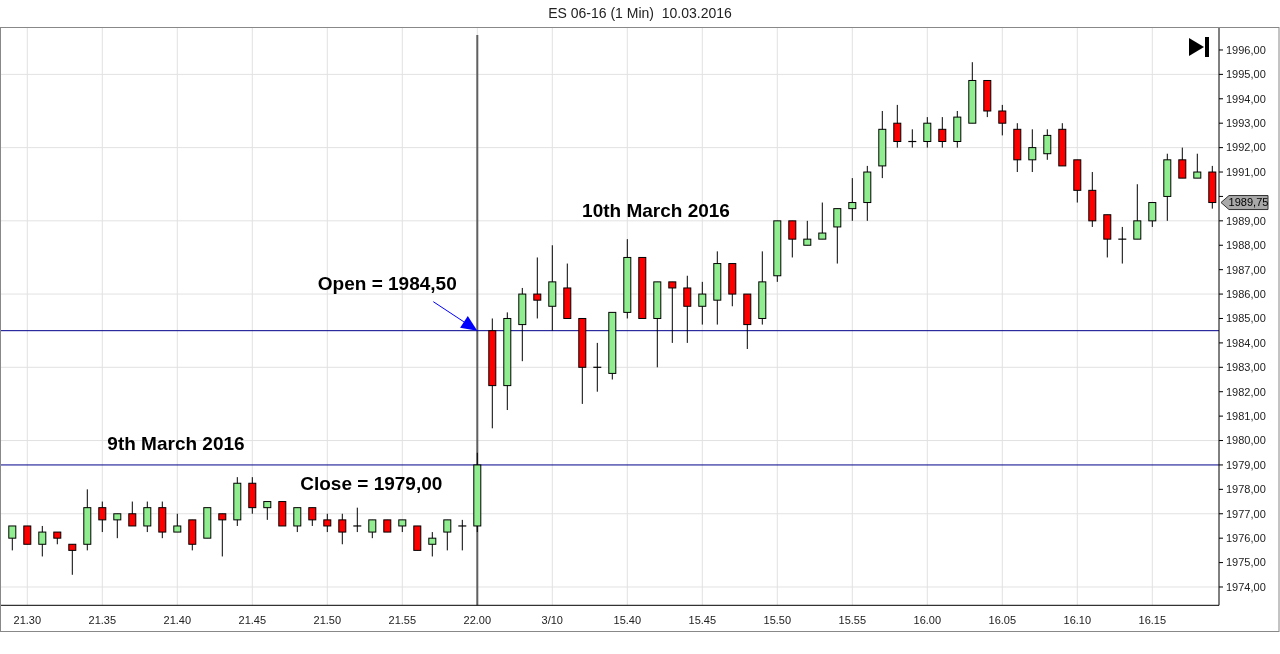  I want to click on annotation: Open = 1984,50, so click(387, 283).